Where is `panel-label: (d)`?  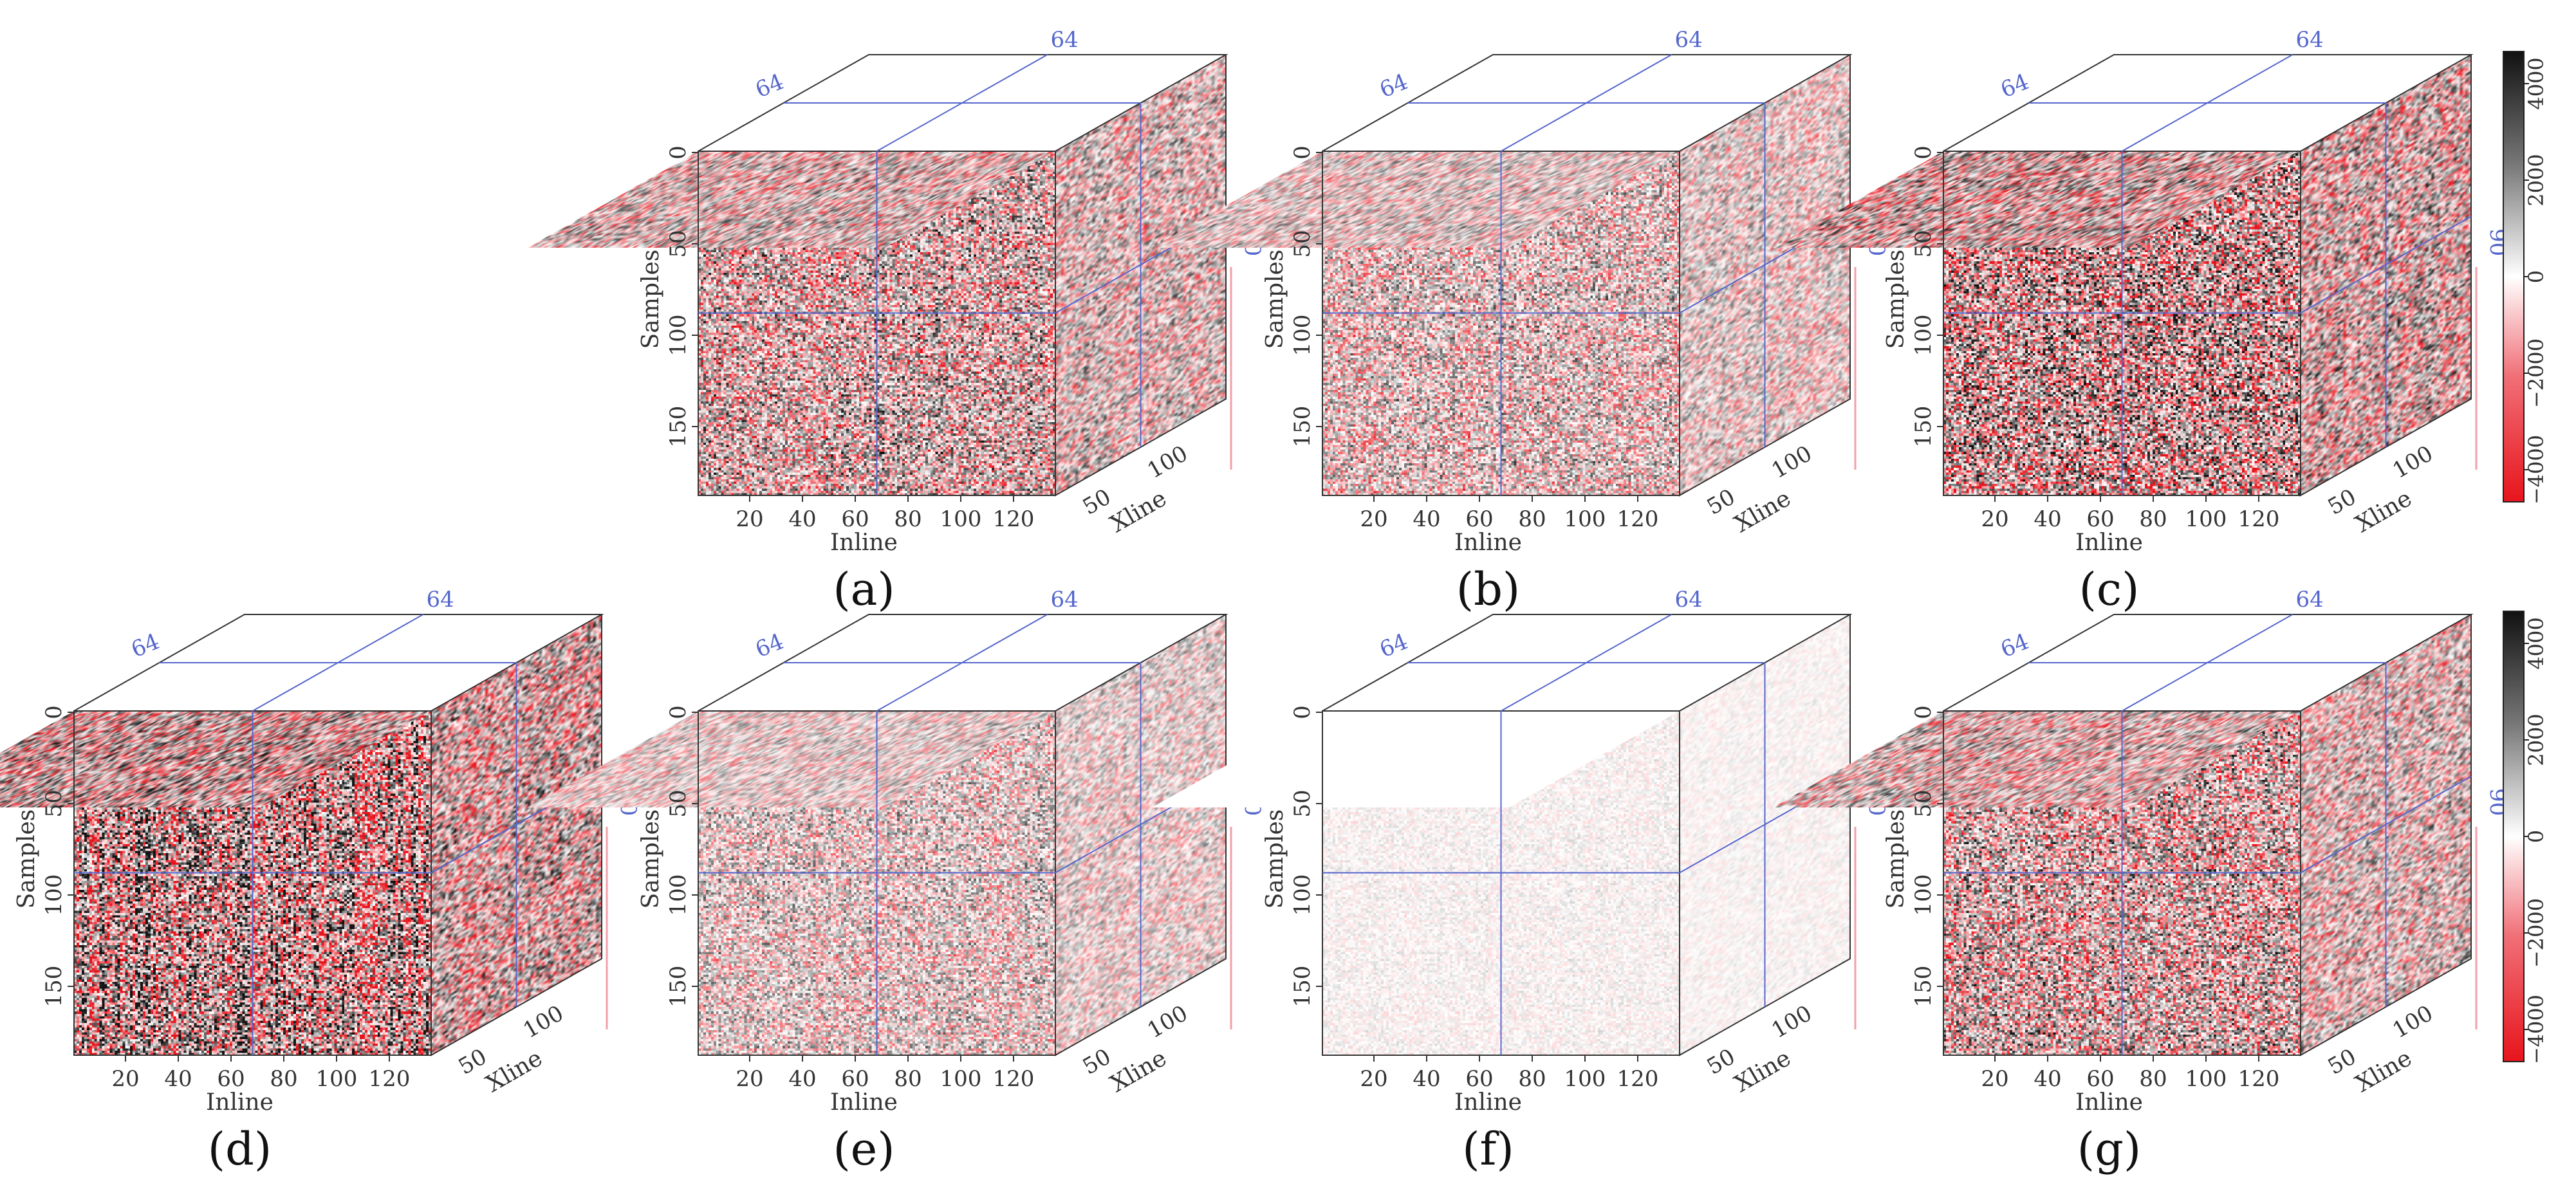 panel-label: (d) is located at coordinates (240, 1149).